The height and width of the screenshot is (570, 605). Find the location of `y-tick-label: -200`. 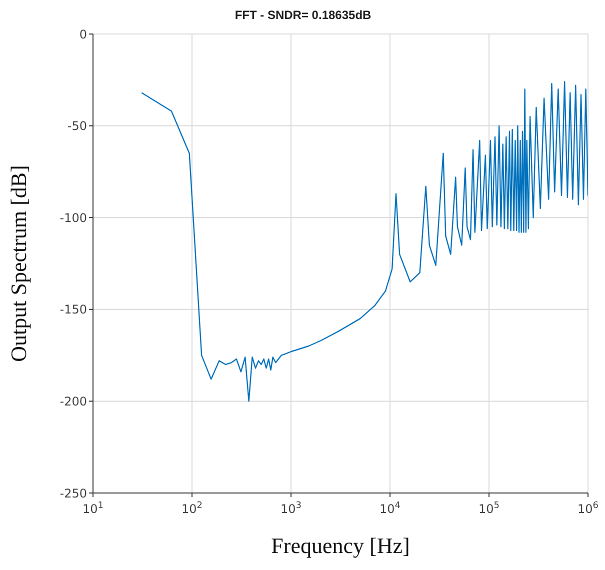

y-tick-label: -200 is located at coordinates (73, 401).